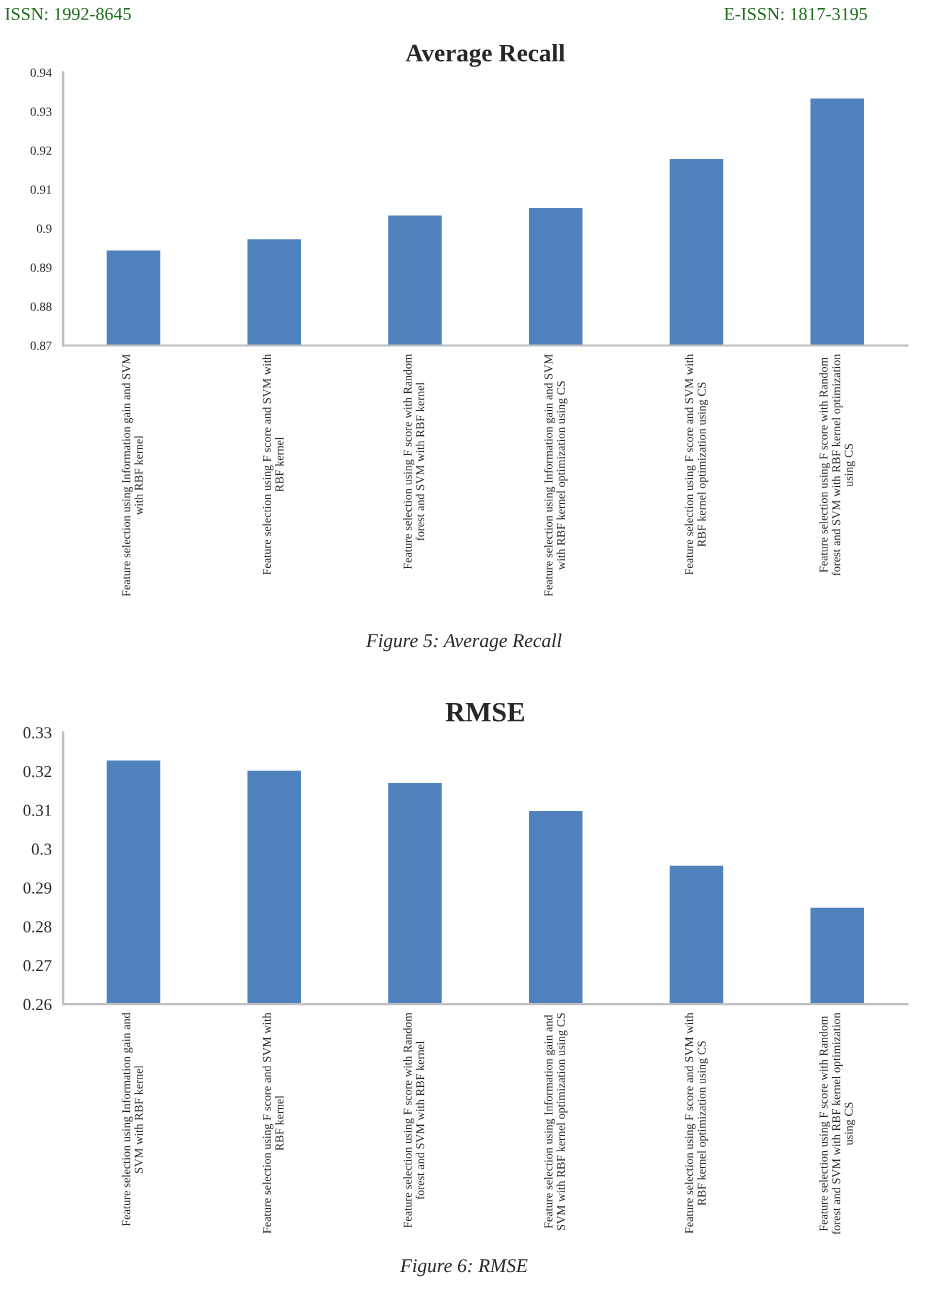  I want to click on y-tick-label: 0.31, so click(37, 810).